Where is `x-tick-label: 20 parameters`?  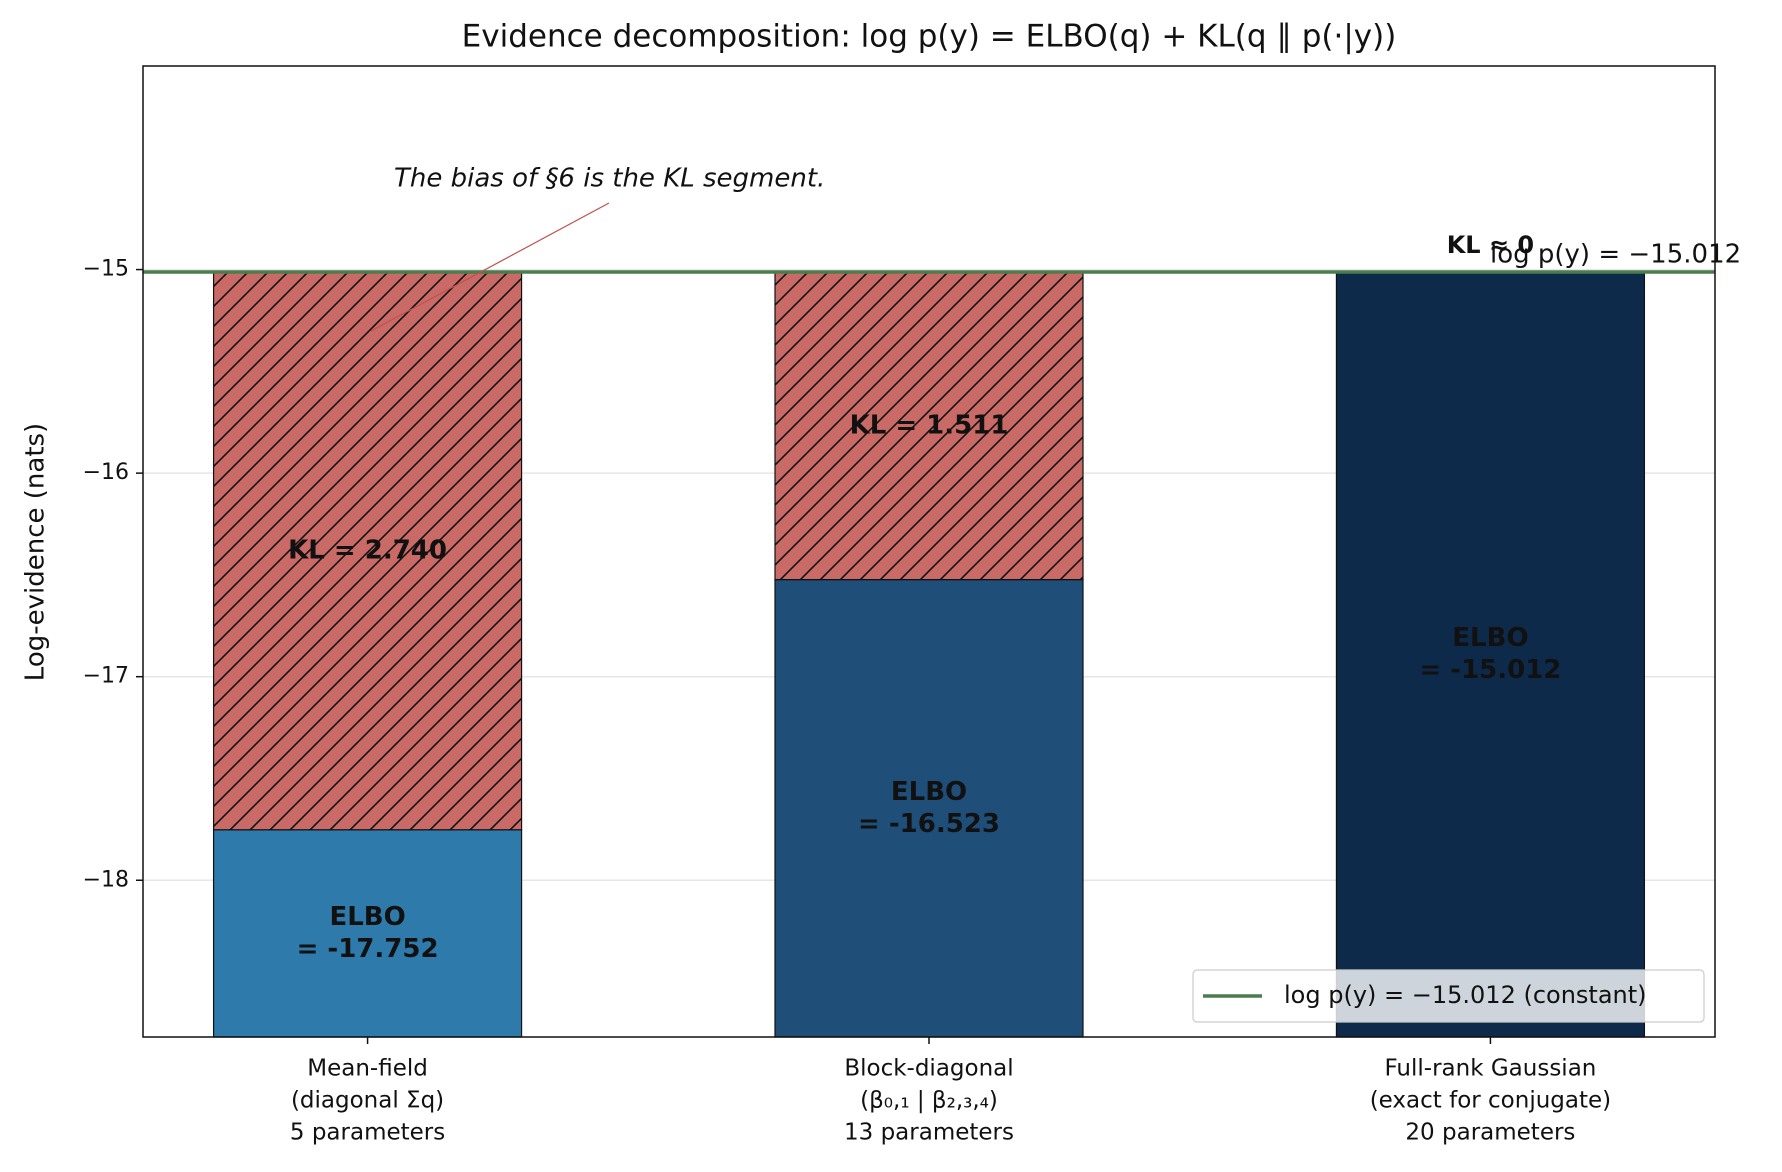 x-tick-label: 20 parameters is located at coordinates (1490, 1133).